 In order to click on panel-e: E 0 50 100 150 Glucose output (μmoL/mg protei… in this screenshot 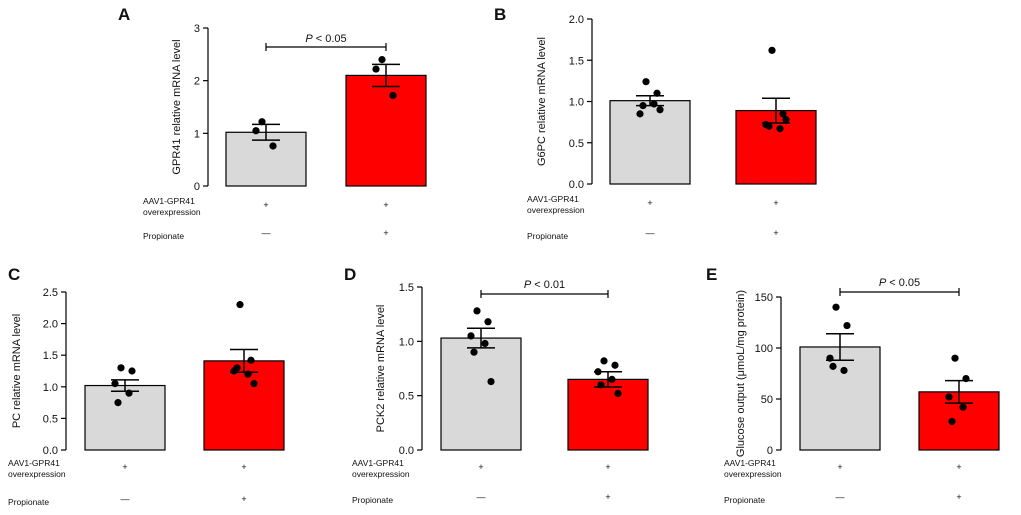, I will do `click(853, 385)`.